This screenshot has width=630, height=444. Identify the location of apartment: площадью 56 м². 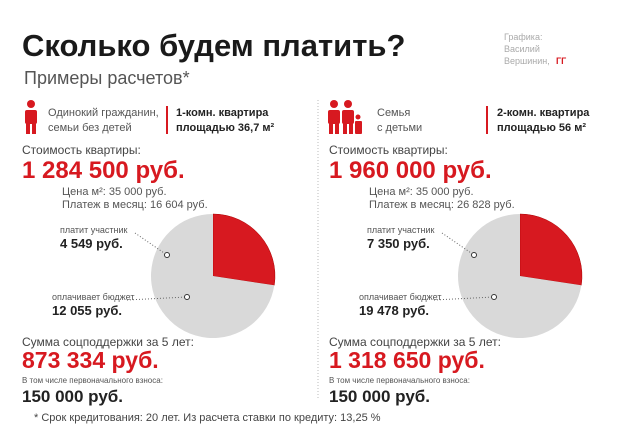
(541, 128).